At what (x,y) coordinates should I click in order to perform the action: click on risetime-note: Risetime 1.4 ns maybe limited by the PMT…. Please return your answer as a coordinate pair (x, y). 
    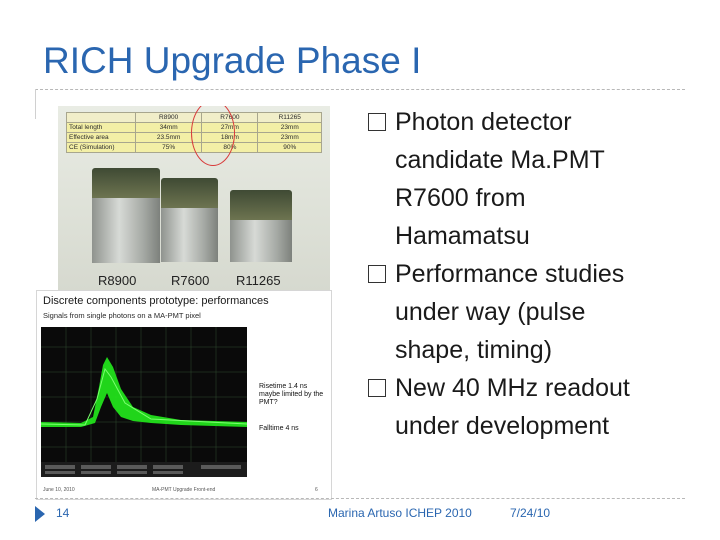
    Looking at the image, I should click on (291, 394).